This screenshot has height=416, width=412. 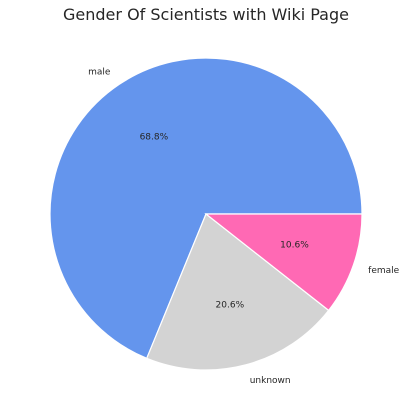 What do you see at coordinates (230, 306) in the screenshot?
I see `pct-label-unknown: 20.6%` at bounding box center [230, 306].